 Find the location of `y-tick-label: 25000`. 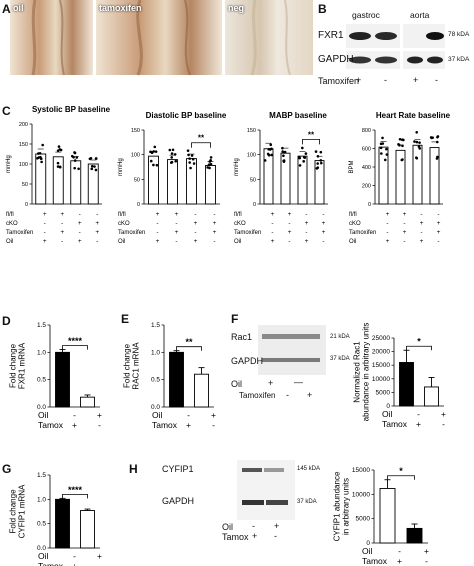

y-tick-label: 25000 is located at coordinates (381, 338).